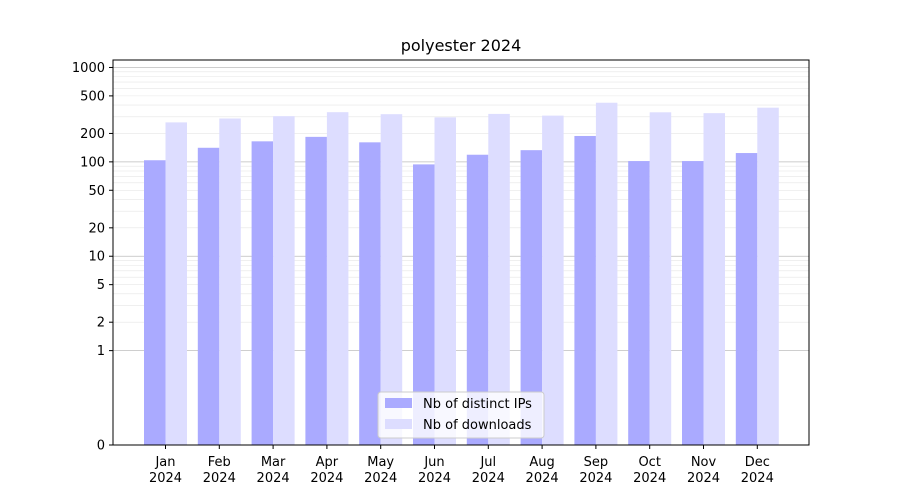 The height and width of the screenshot is (500, 900). I want to click on x-tick-label-month: Sep, so click(596, 462).